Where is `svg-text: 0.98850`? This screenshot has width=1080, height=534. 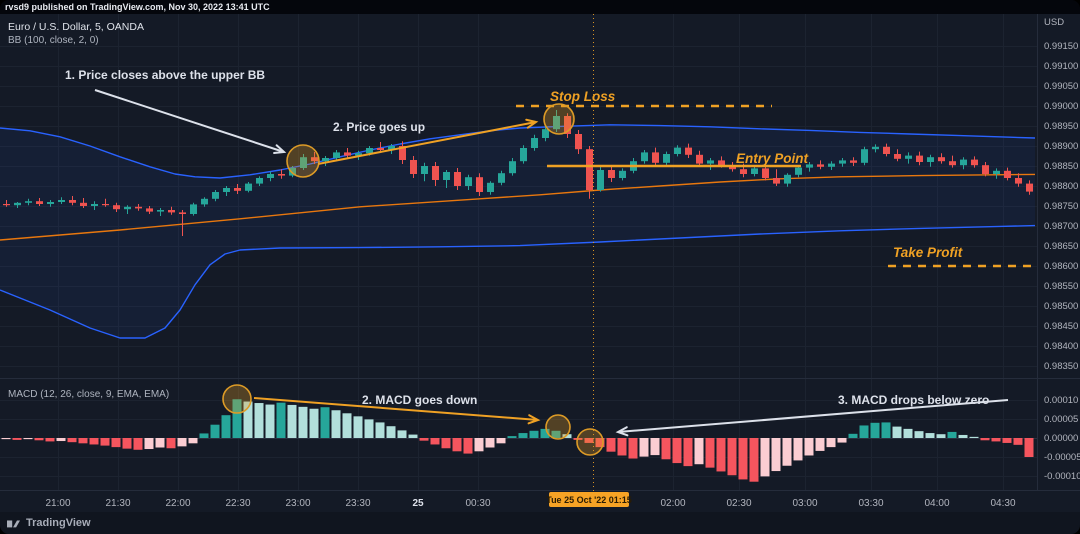 svg-text: 0.98850 is located at coordinates (1061, 166).